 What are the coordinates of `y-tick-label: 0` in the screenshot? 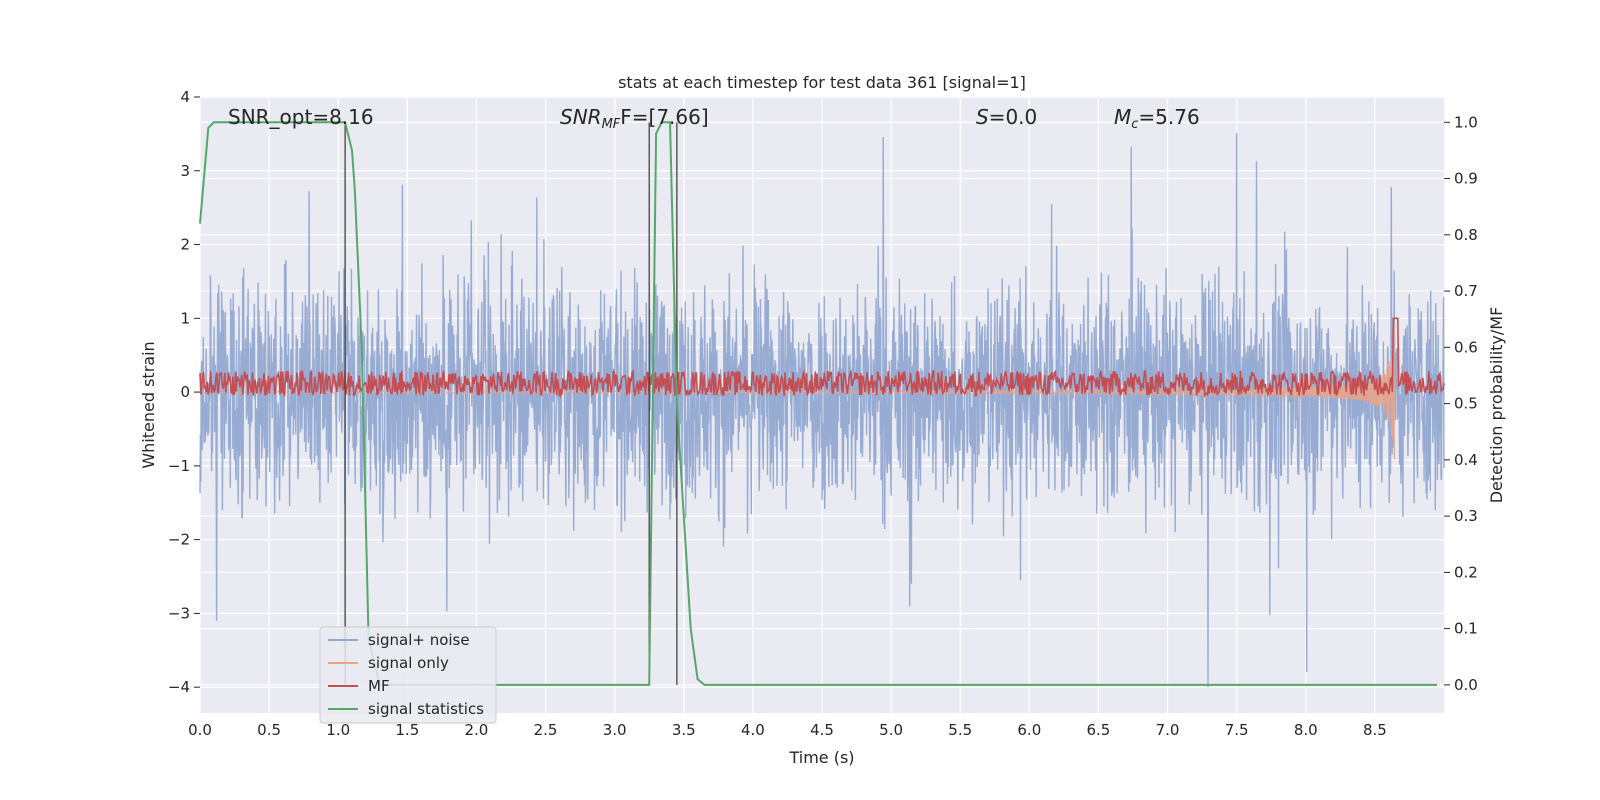 It's located at (185, 392).